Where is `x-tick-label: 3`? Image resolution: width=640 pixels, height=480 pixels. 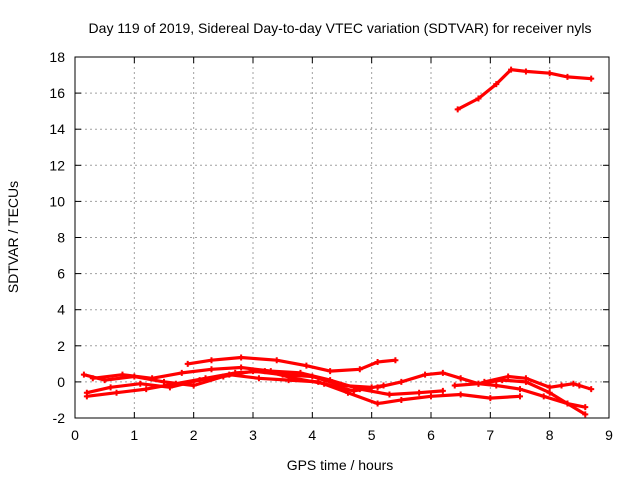 x-tick-label: 3 is located at coordinates (253, 435).